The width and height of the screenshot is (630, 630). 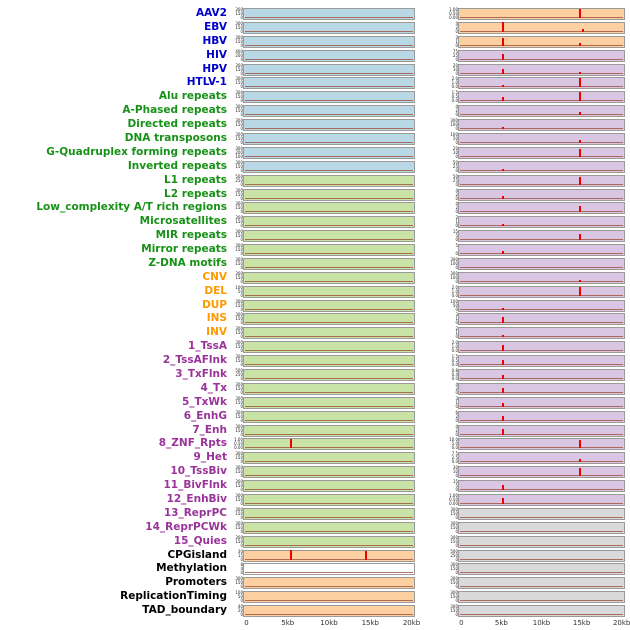 I want to click on track-right-8-znf-rpts: 10.0 5.0 0.0, so click(x=537, y=444).